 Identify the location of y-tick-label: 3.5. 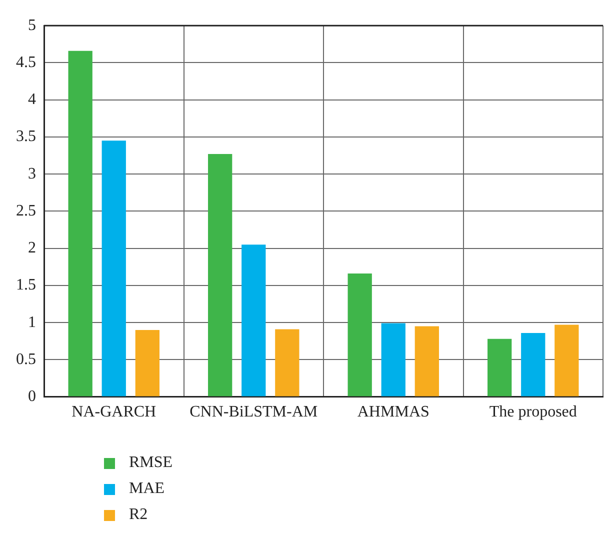
(26, 137).